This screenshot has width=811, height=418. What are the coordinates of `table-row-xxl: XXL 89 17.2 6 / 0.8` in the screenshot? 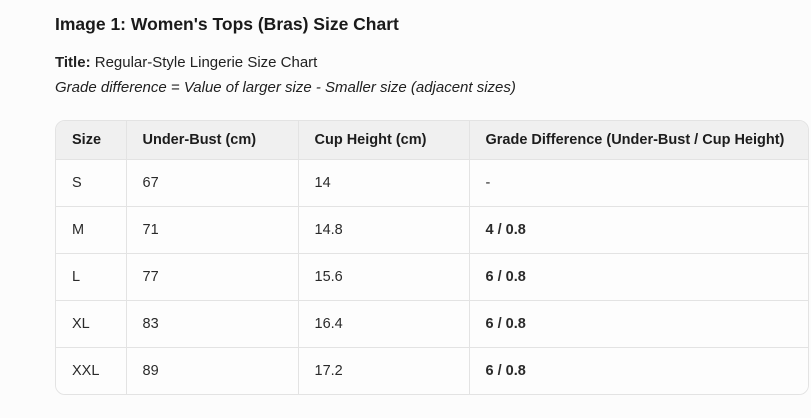 It's located at (432, 370).